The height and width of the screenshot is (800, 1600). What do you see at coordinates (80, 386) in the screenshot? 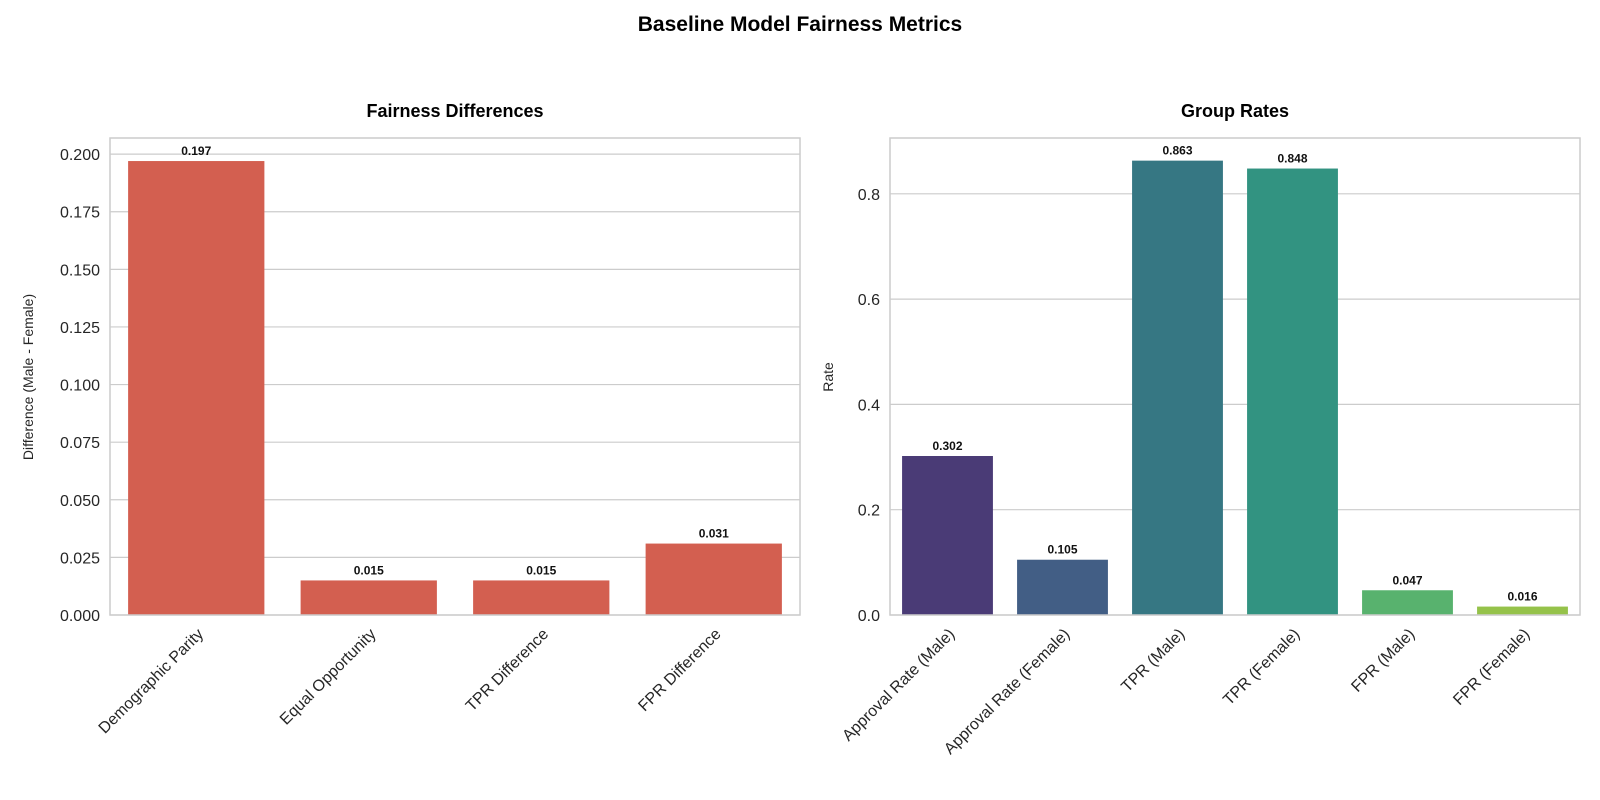
I see `fairness-differences-ytick-label: 0.100` at bounding box center [80, 386].